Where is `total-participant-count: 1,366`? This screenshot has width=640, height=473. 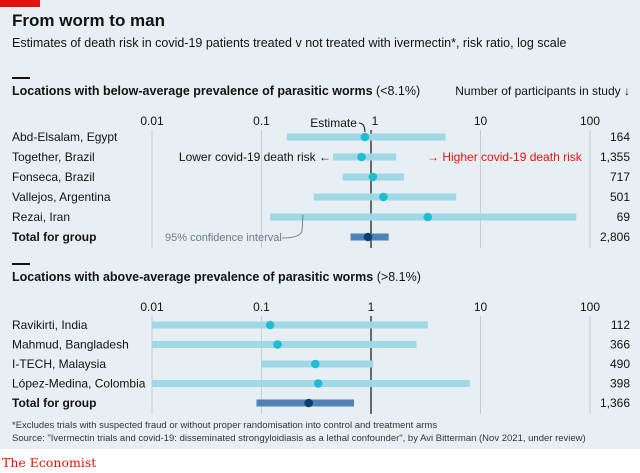 total-participant-count: 1,366 is located at coordinates (615, 403).